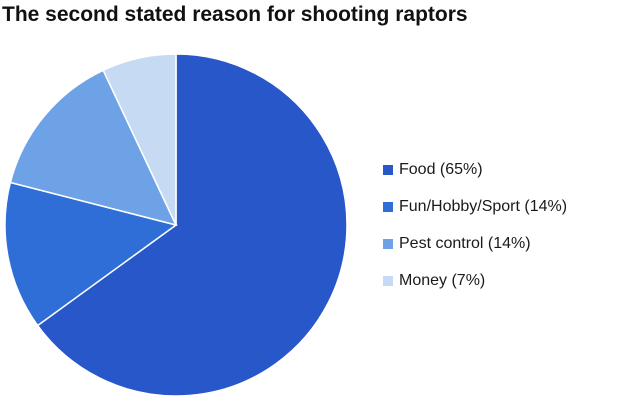 The image size is (640, 415). I want to click on legend-label: Fun/Hobby/Sport (14%), so click(483, 206).